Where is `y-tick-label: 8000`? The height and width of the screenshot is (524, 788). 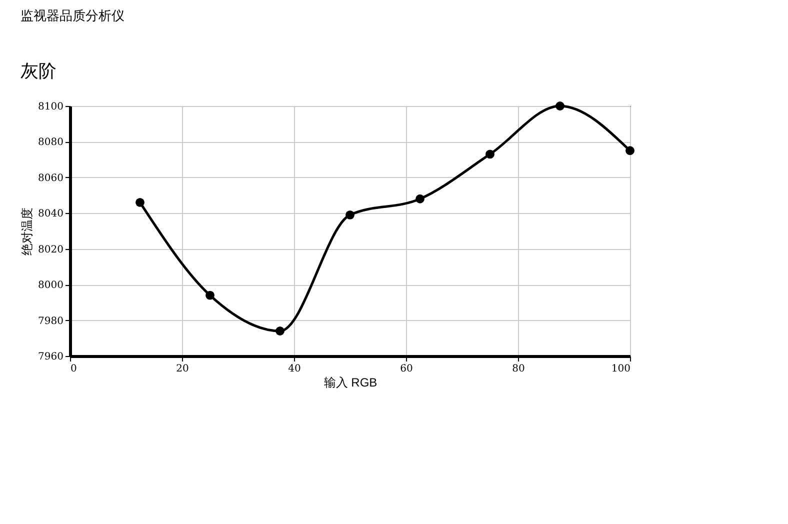 y-tick-label: 8000 is located at coordinates (51, 286).